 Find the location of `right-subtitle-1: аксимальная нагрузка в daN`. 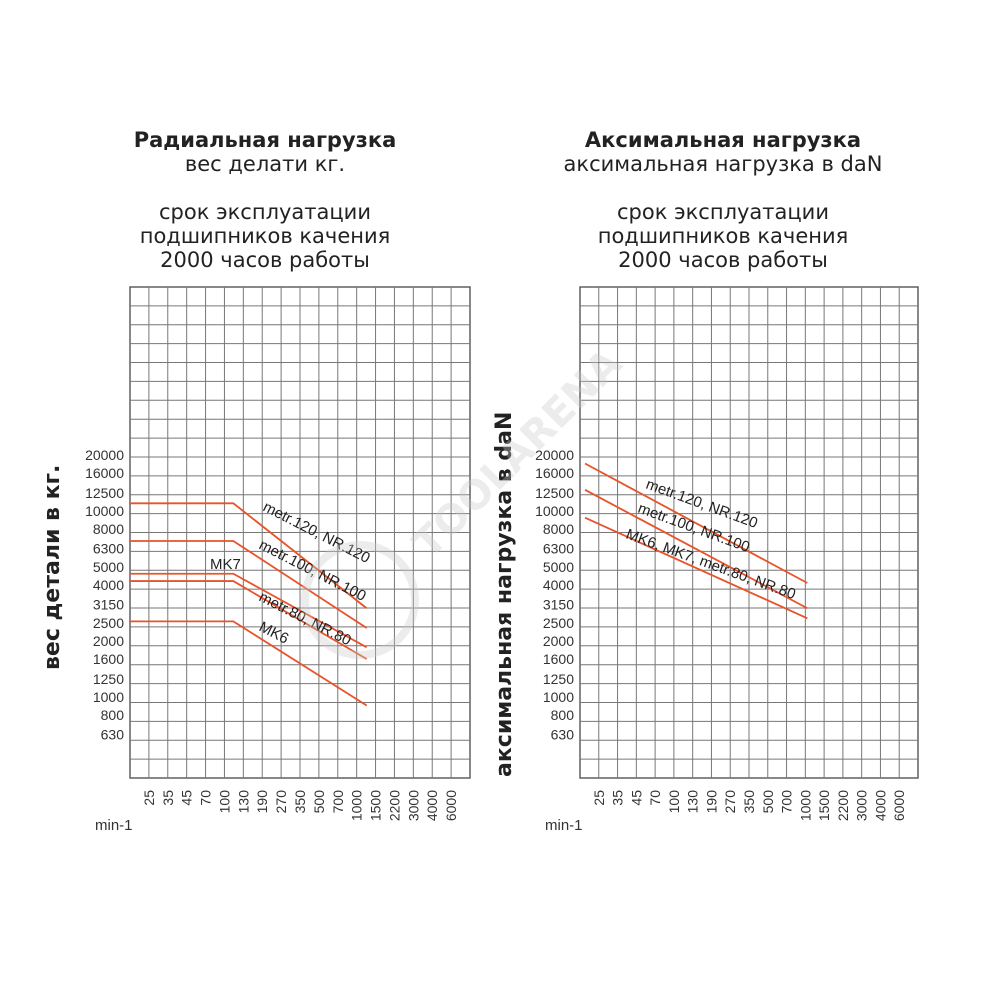

right-subtitle-1: аксимальная нагрузка в daN is located at coordinates (723, 164).